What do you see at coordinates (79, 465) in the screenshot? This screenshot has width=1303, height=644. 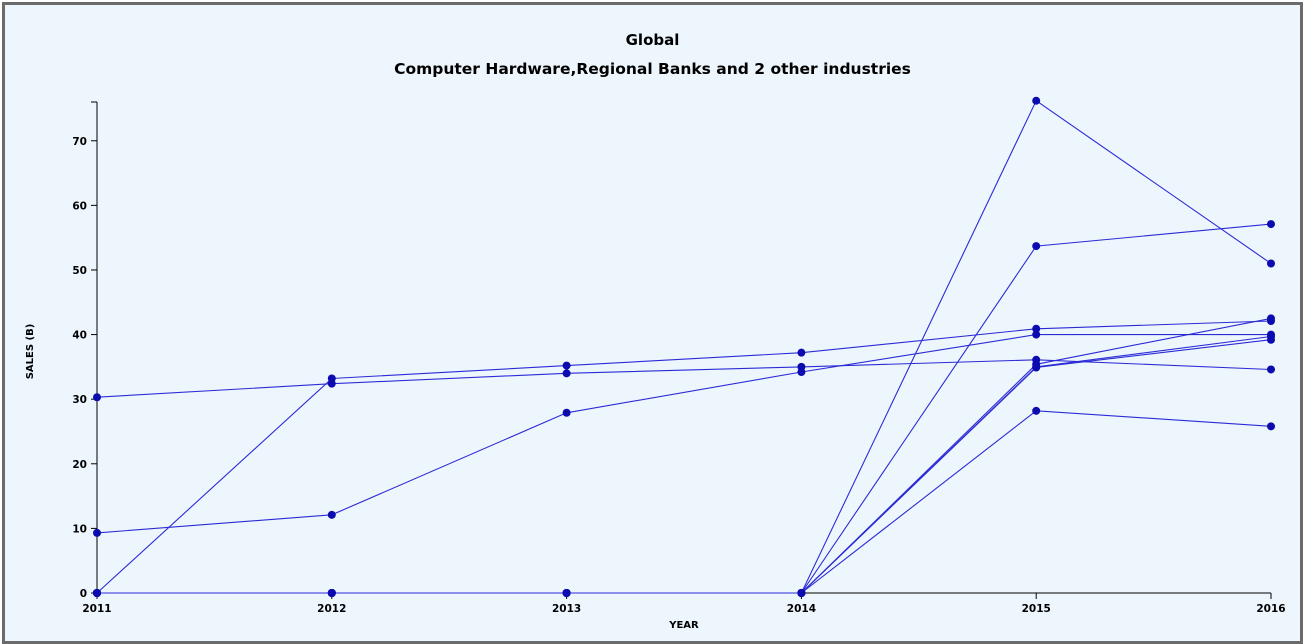 I see `y-tick-label: 20` at bounding box center [79, 465].